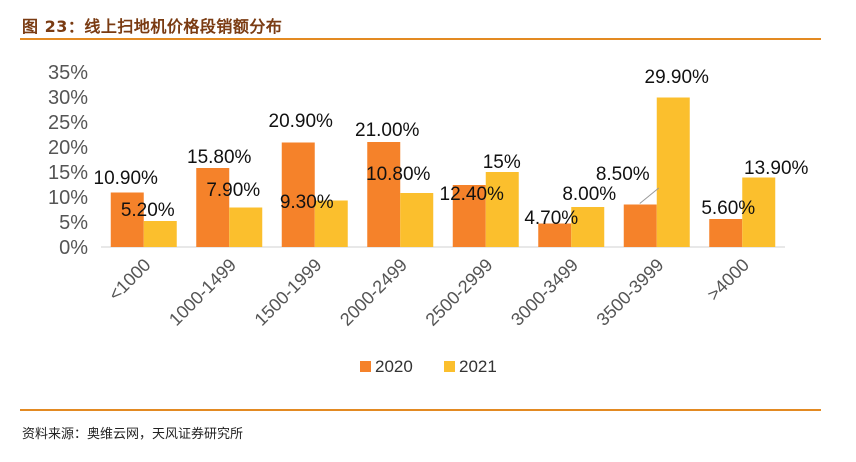 This screenshot has width=856, height=462. What do you see at coordinates (130, 280) in the screenshot?
I see `x-tick-label: <1000` at bounding box center [130, 280].